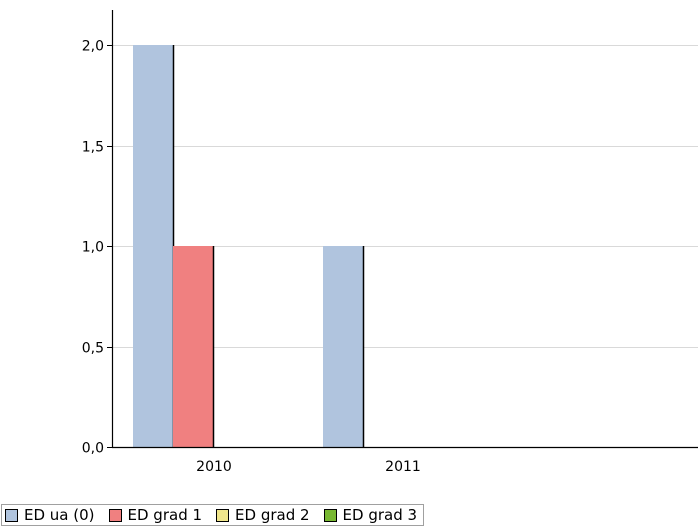 The width and height of the screenshot is (698, 528). I want to click on legend-item-ed-grad-2: ED grad 2, so click(263, 515).